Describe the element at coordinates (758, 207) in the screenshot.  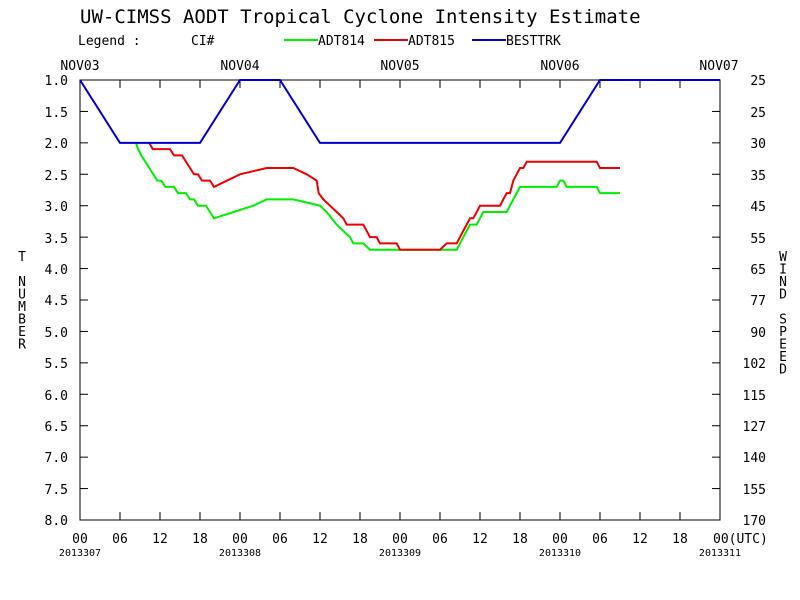
I see `right-y-tick-label: 45` at that location.